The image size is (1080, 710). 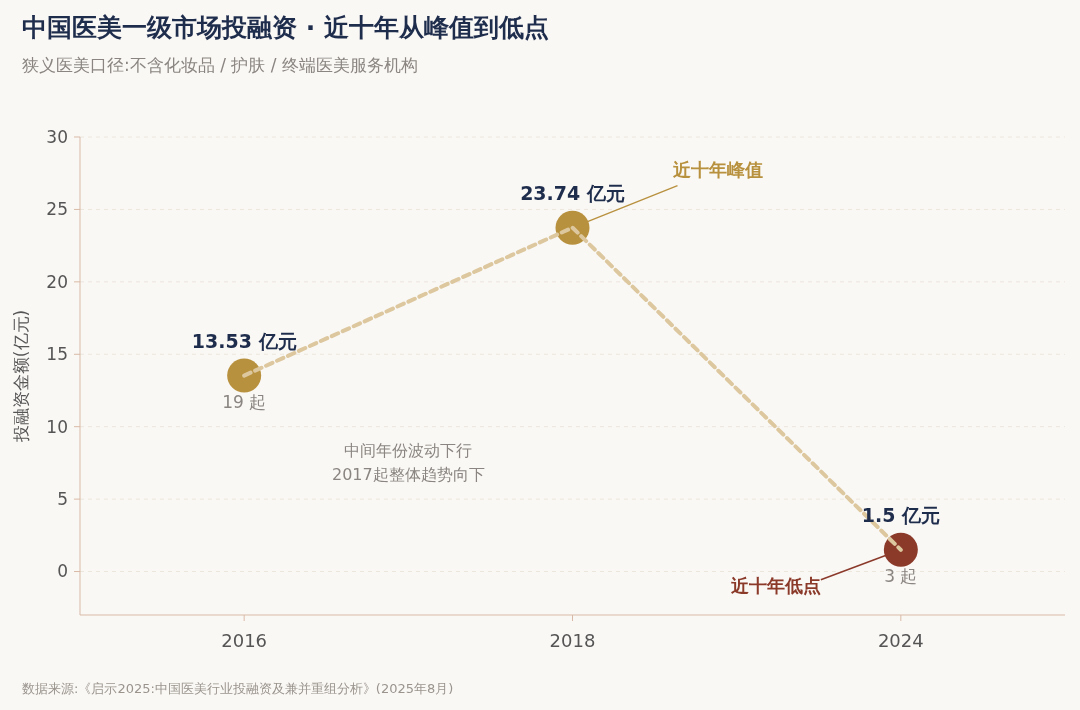 What do you see at coordinates (717, 169) in the screenshot?
I see `annotation: 近十年峰值` at bounding box center [717, 169].